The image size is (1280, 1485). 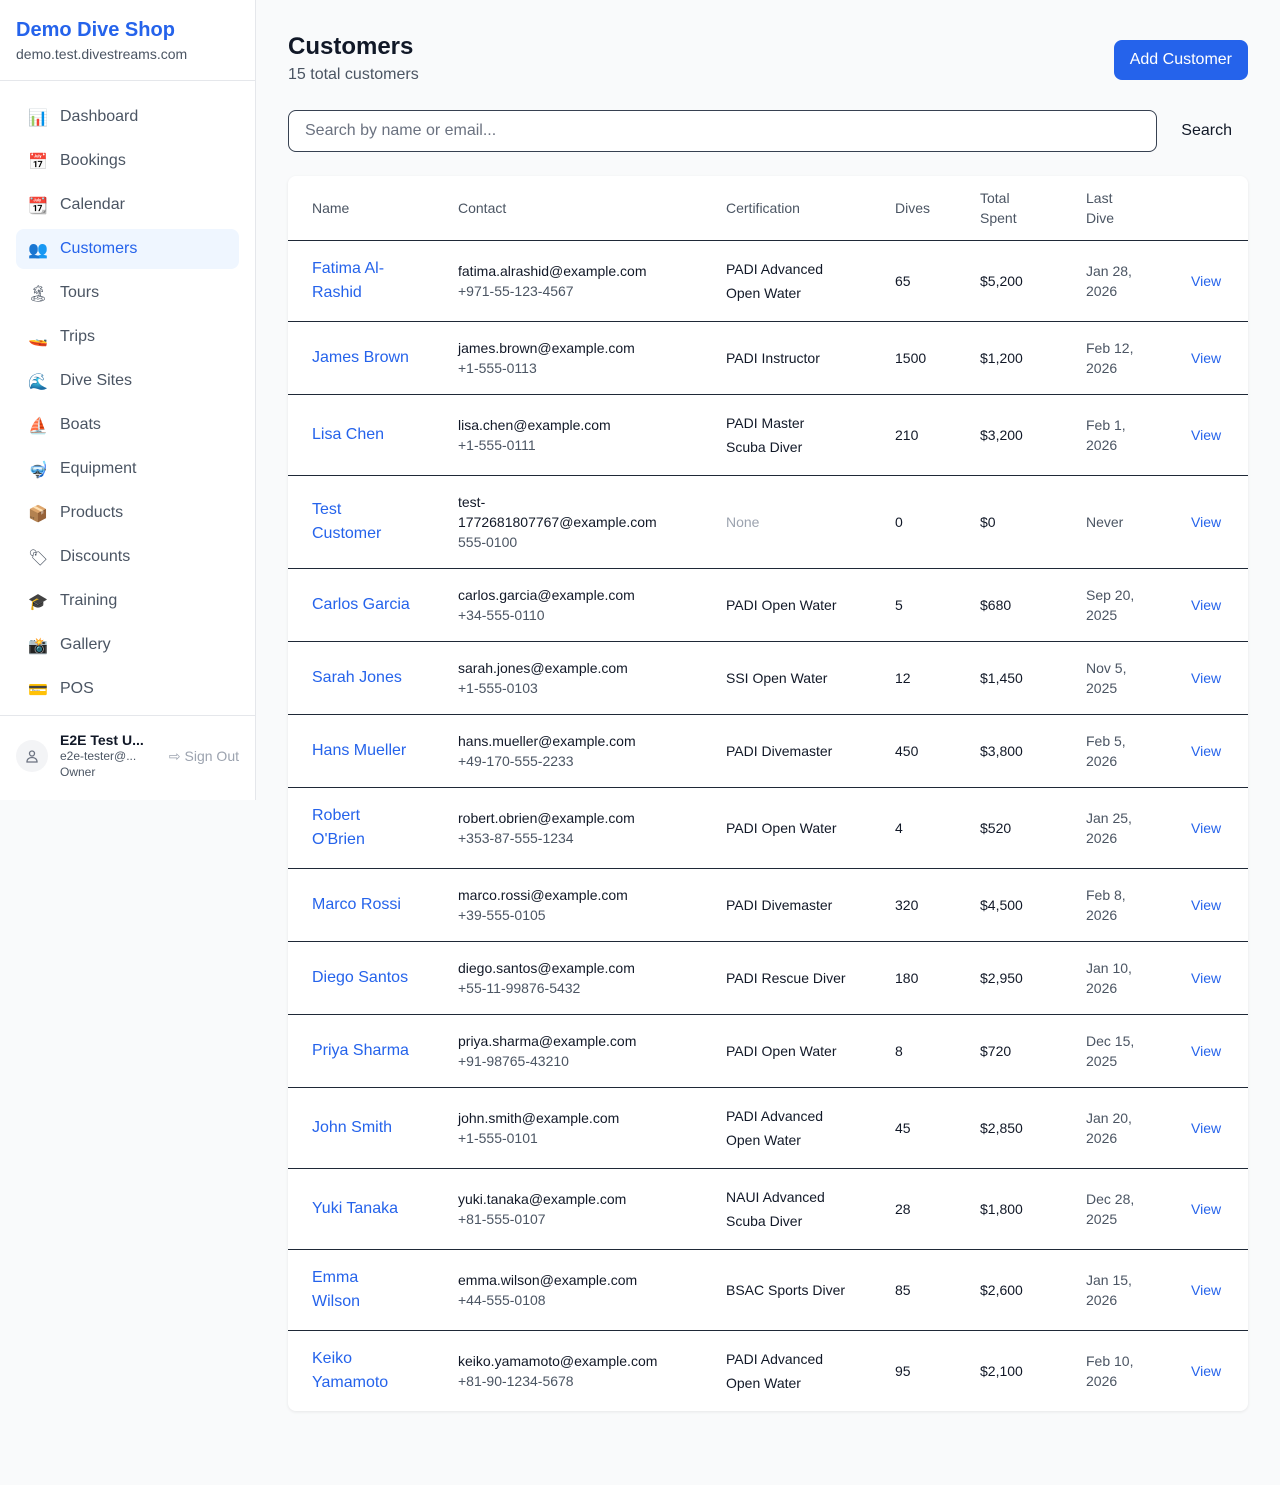 What do you see at coordinates (95, 556) in the screenshot?
I see `sidebar-item-label: Discounts` at bounding box center [95, 556].